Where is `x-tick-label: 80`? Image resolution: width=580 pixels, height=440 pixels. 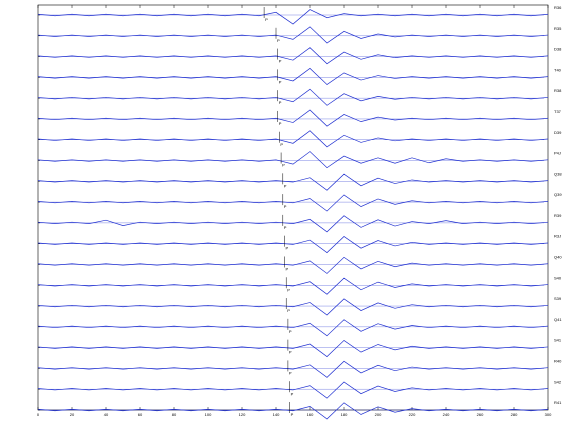 x-tick-label: 80 is located at coordinates (174, 414).